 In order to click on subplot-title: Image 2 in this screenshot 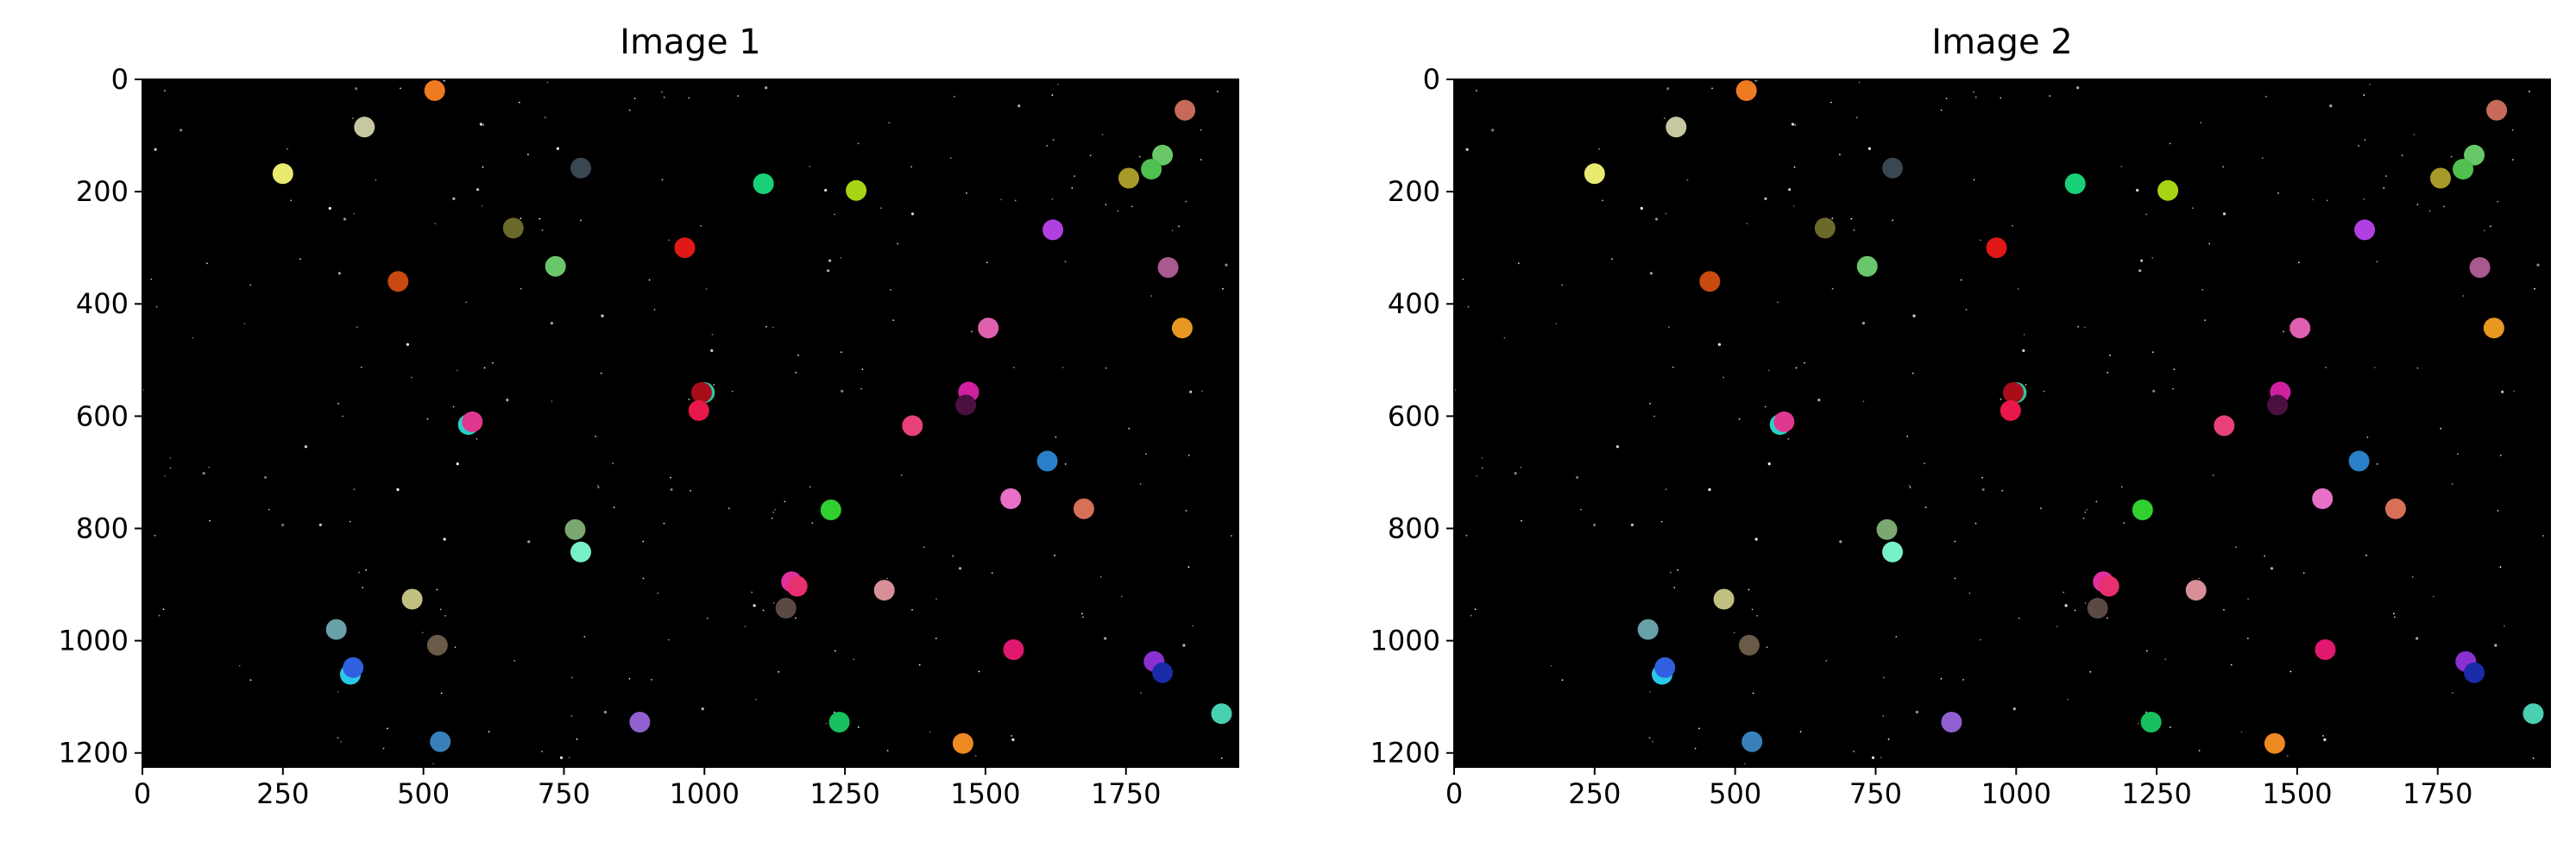, I will do `click(2002, 42)`.